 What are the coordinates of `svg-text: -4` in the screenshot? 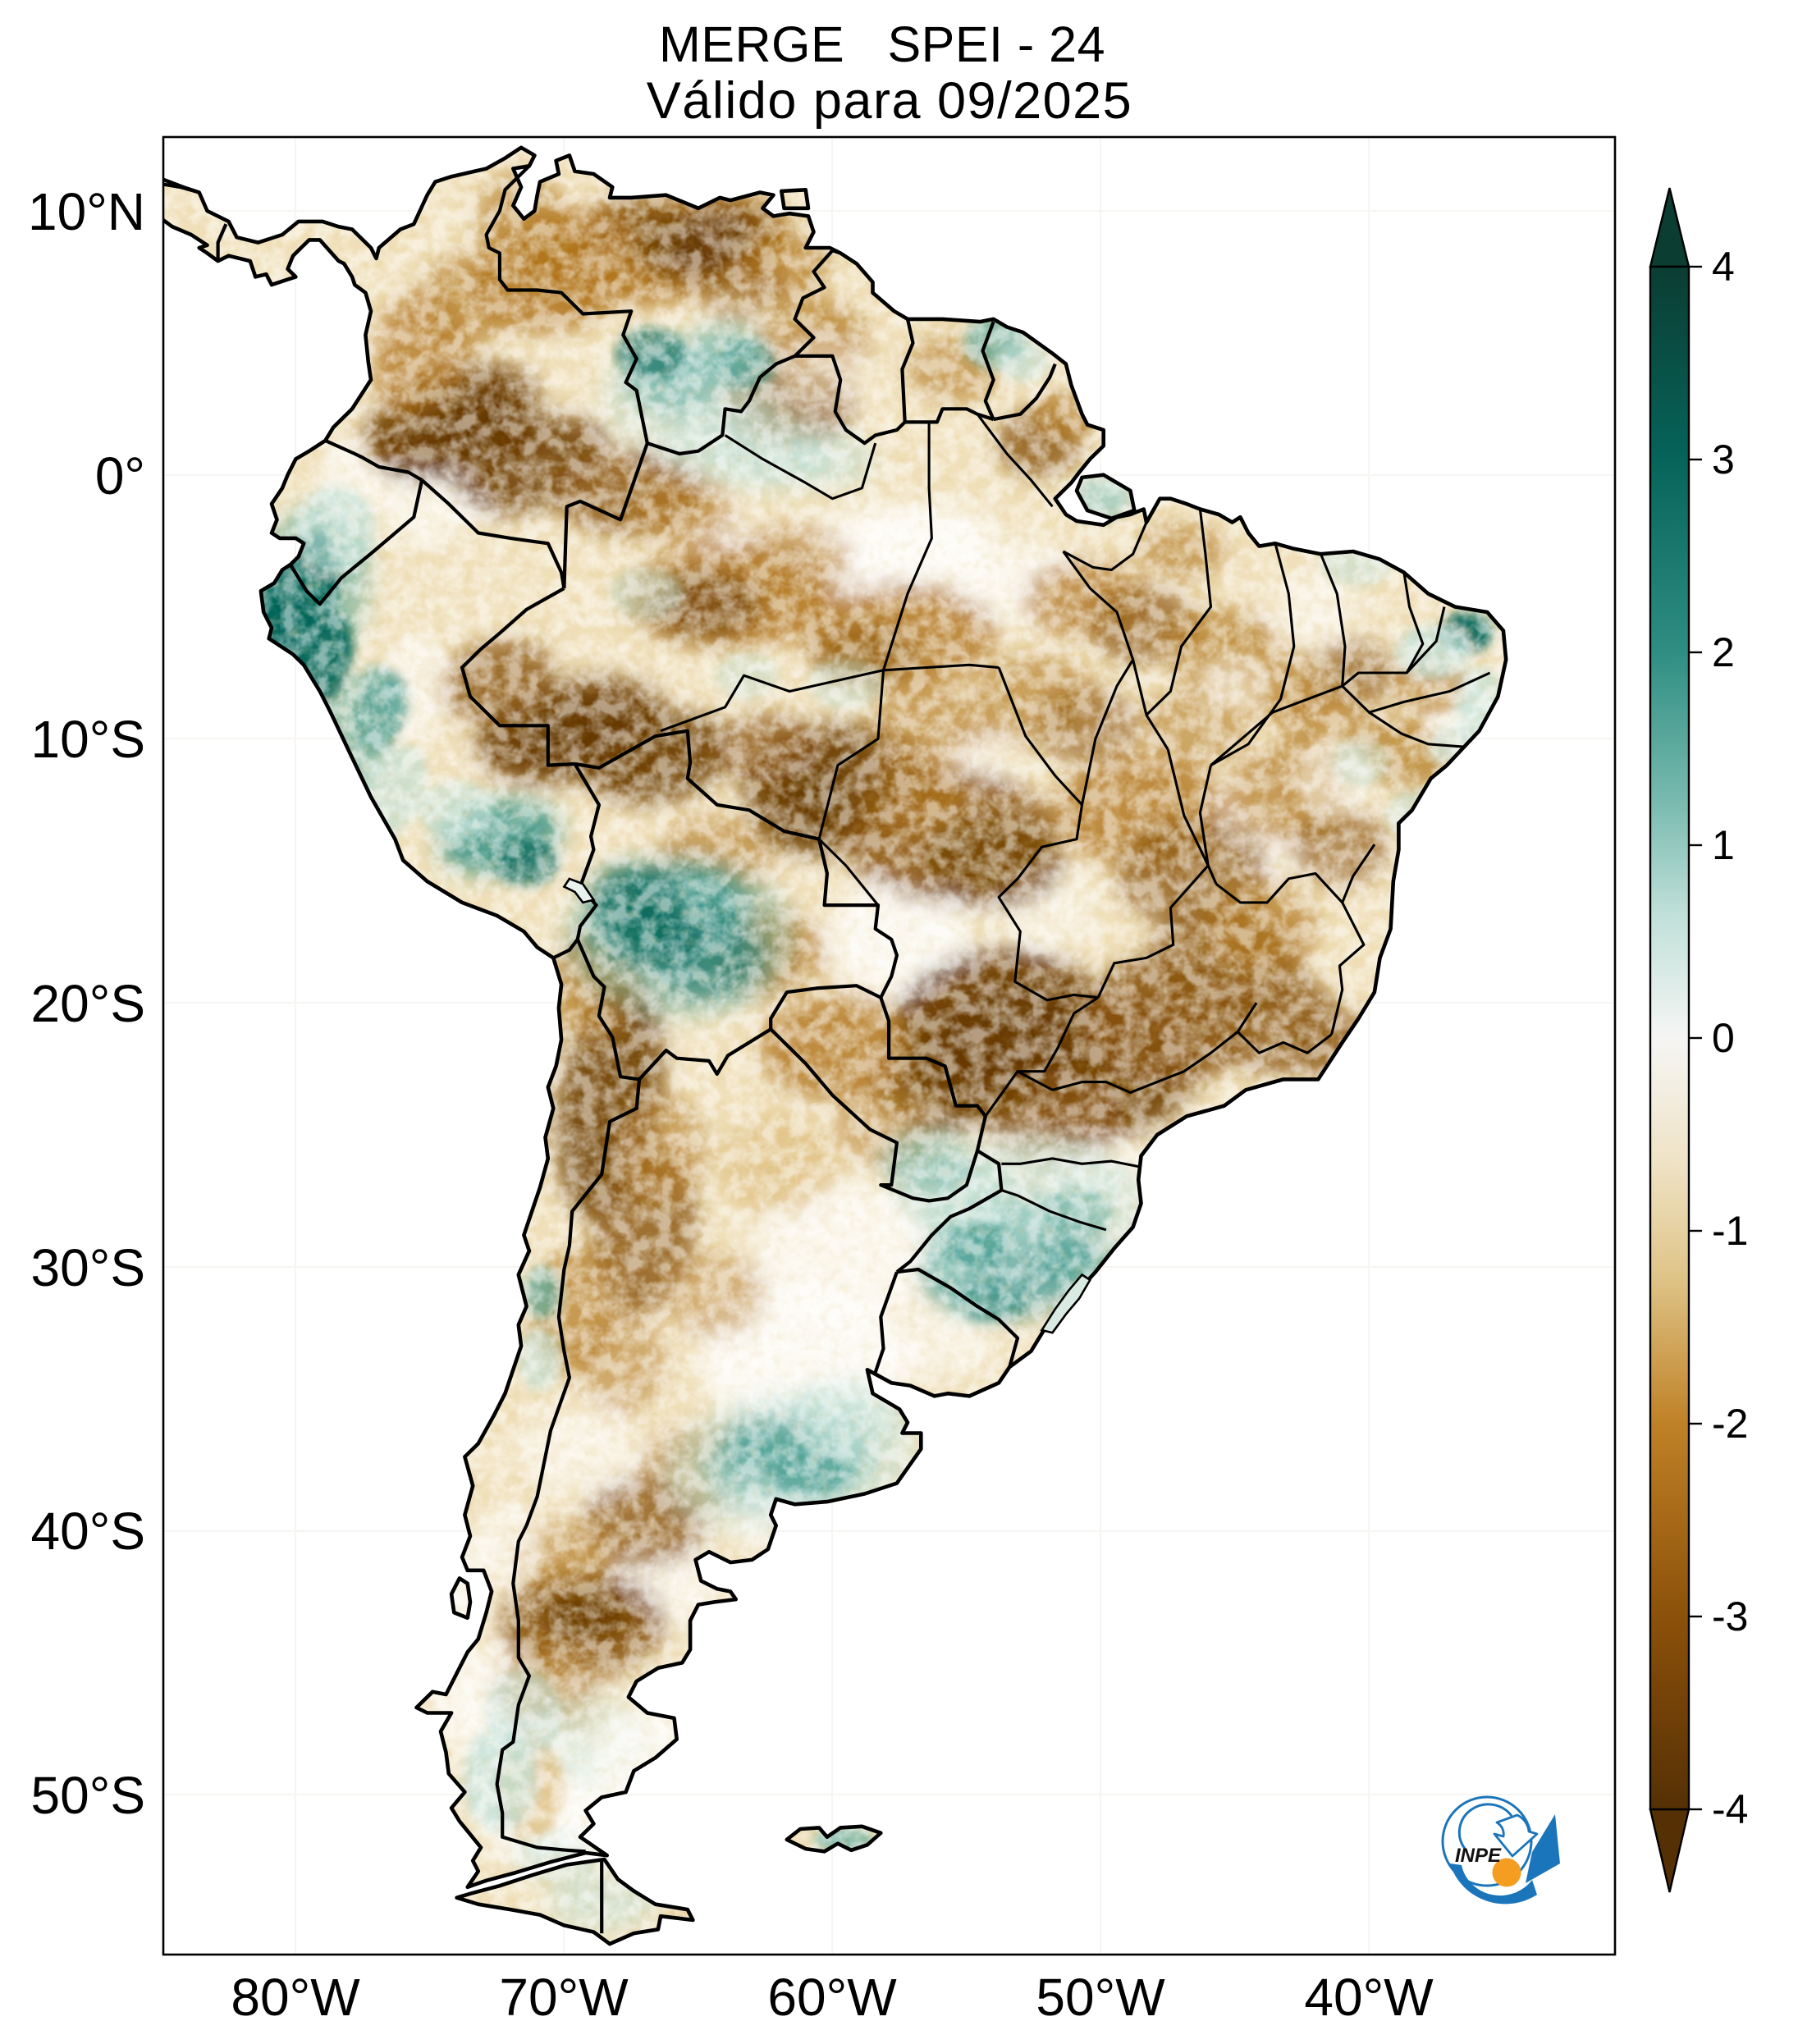 It's located at (1730, 1809).